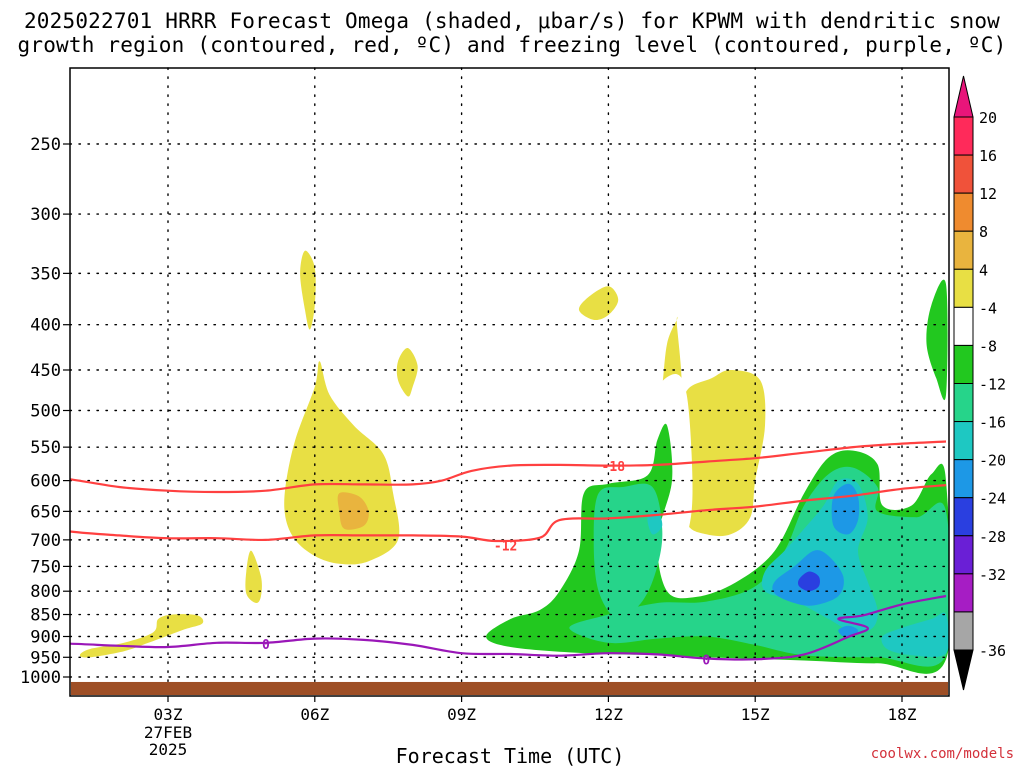 This screenshot has width=1024, height=768. What do you see at coordinates (45, 637) in the screenshot?
I see `y-tick-label-900: 900` at bounding box center [45, 637].